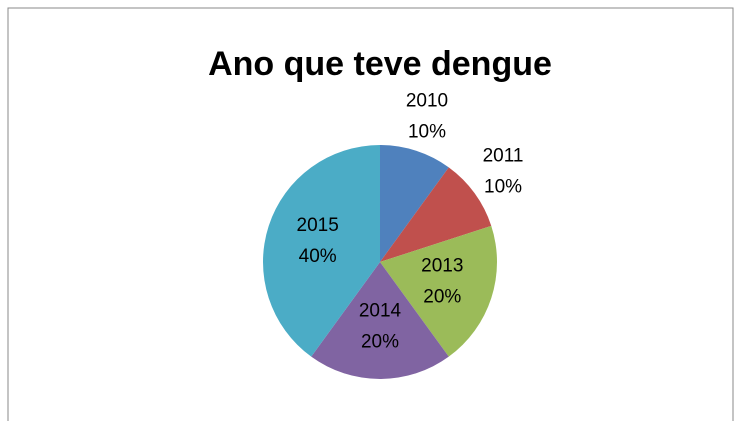 The width and height of the screenshot is (740, 421). I want to click on slice-category-label: 2015, so click(318, 225).